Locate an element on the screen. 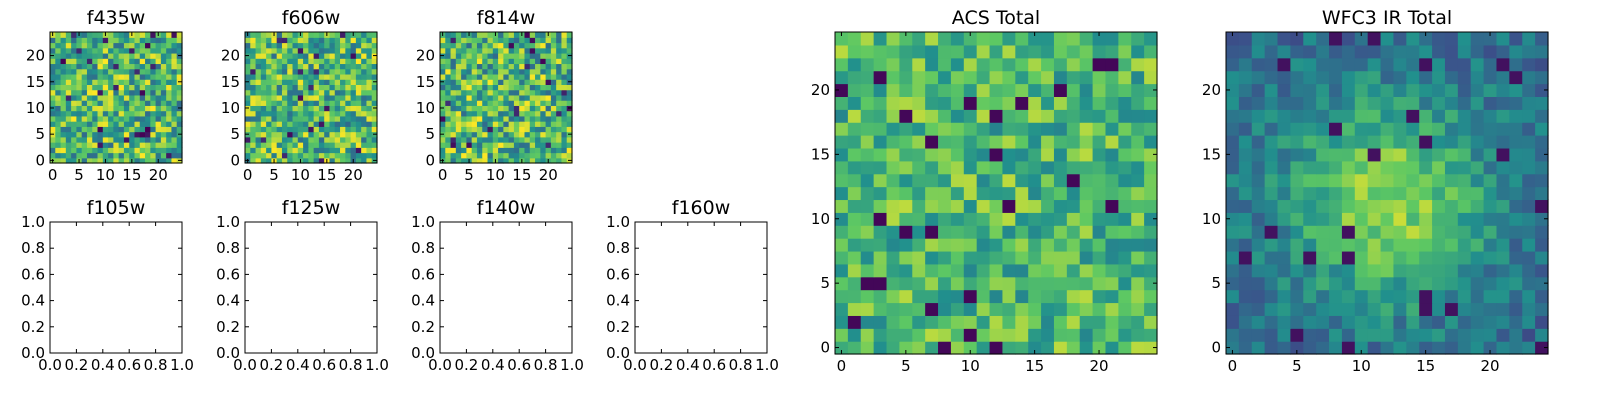  y-tick-label: 0.6 is located at coordinates (423, 274).